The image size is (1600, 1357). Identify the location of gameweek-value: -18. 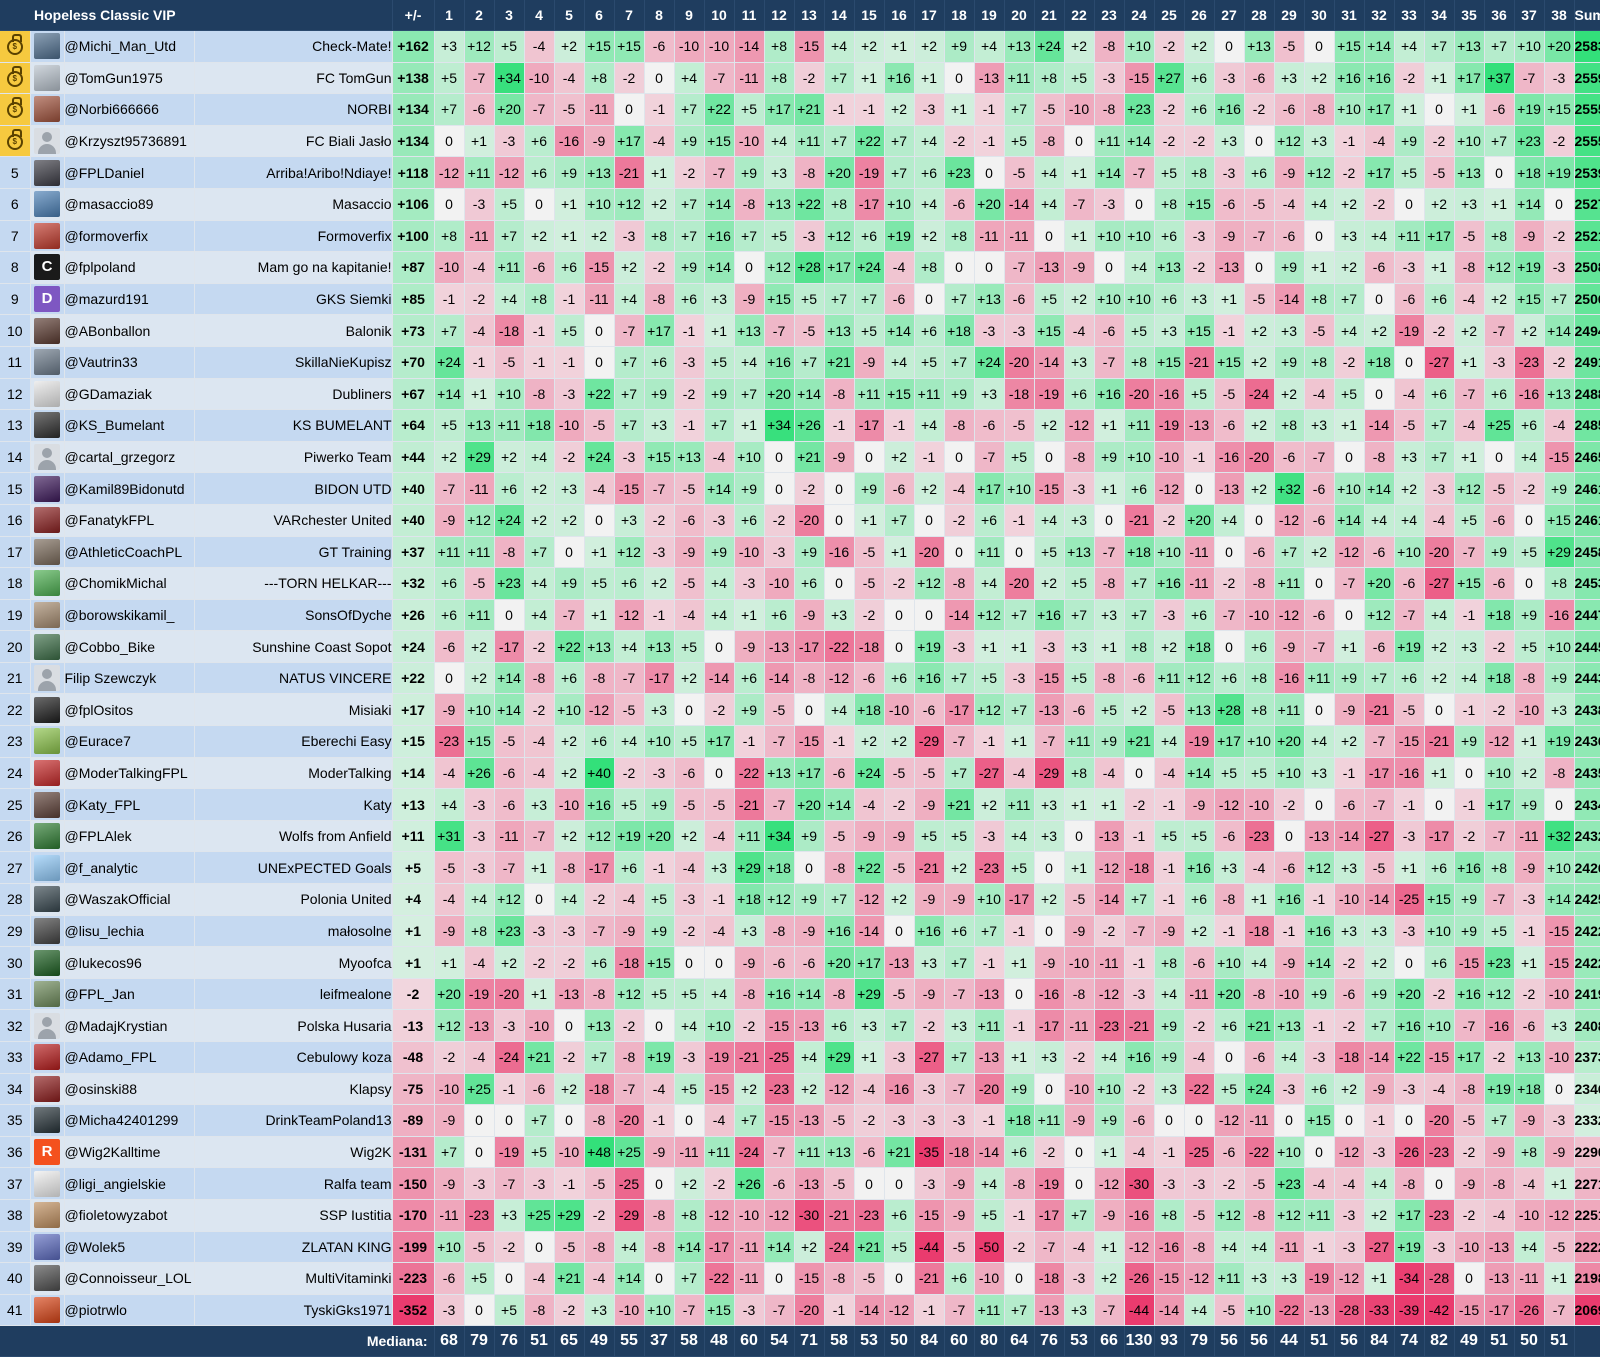
(869, 646).